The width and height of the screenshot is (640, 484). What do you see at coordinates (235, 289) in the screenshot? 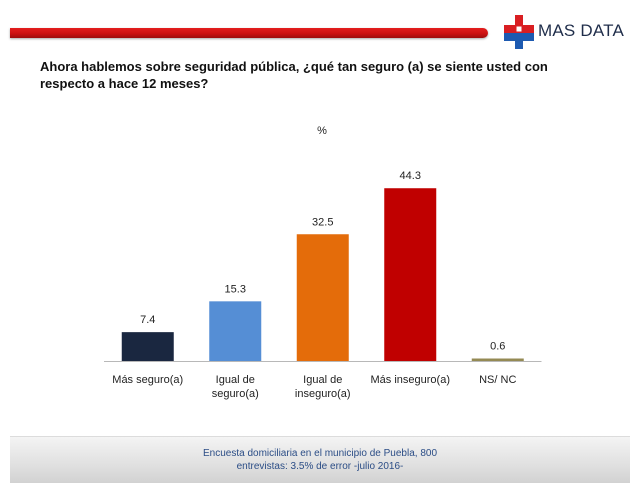
I see `data-label: 15.3` at bounding box center [235, 289].